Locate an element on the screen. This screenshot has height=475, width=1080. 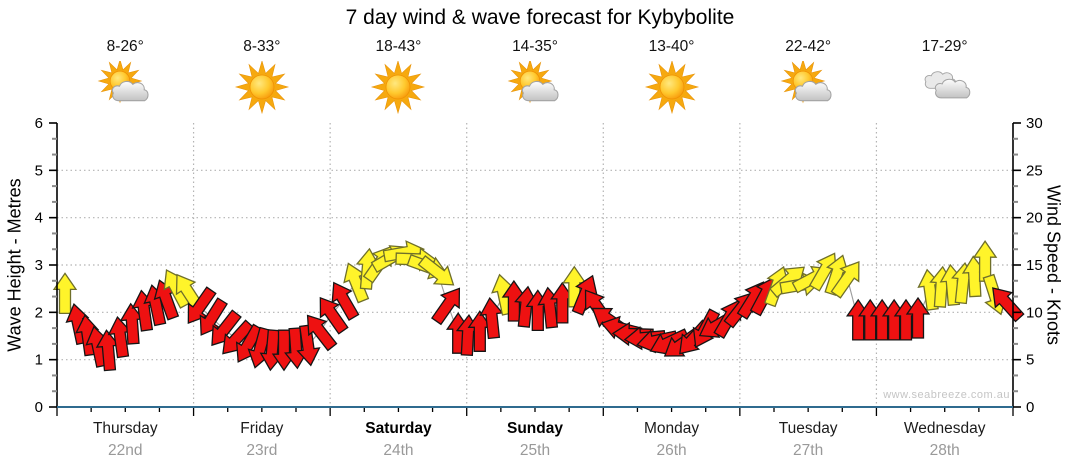
svg-text: 25 is located at coordinates (1034, 170).